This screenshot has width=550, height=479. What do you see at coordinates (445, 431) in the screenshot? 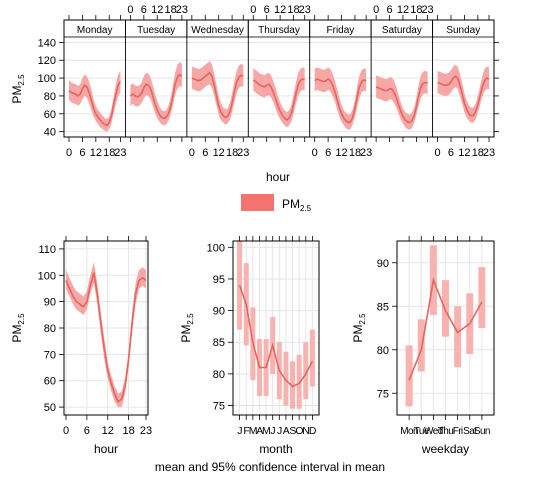
I see `x-tick-label: Thu` at bounding box center [445, 431].